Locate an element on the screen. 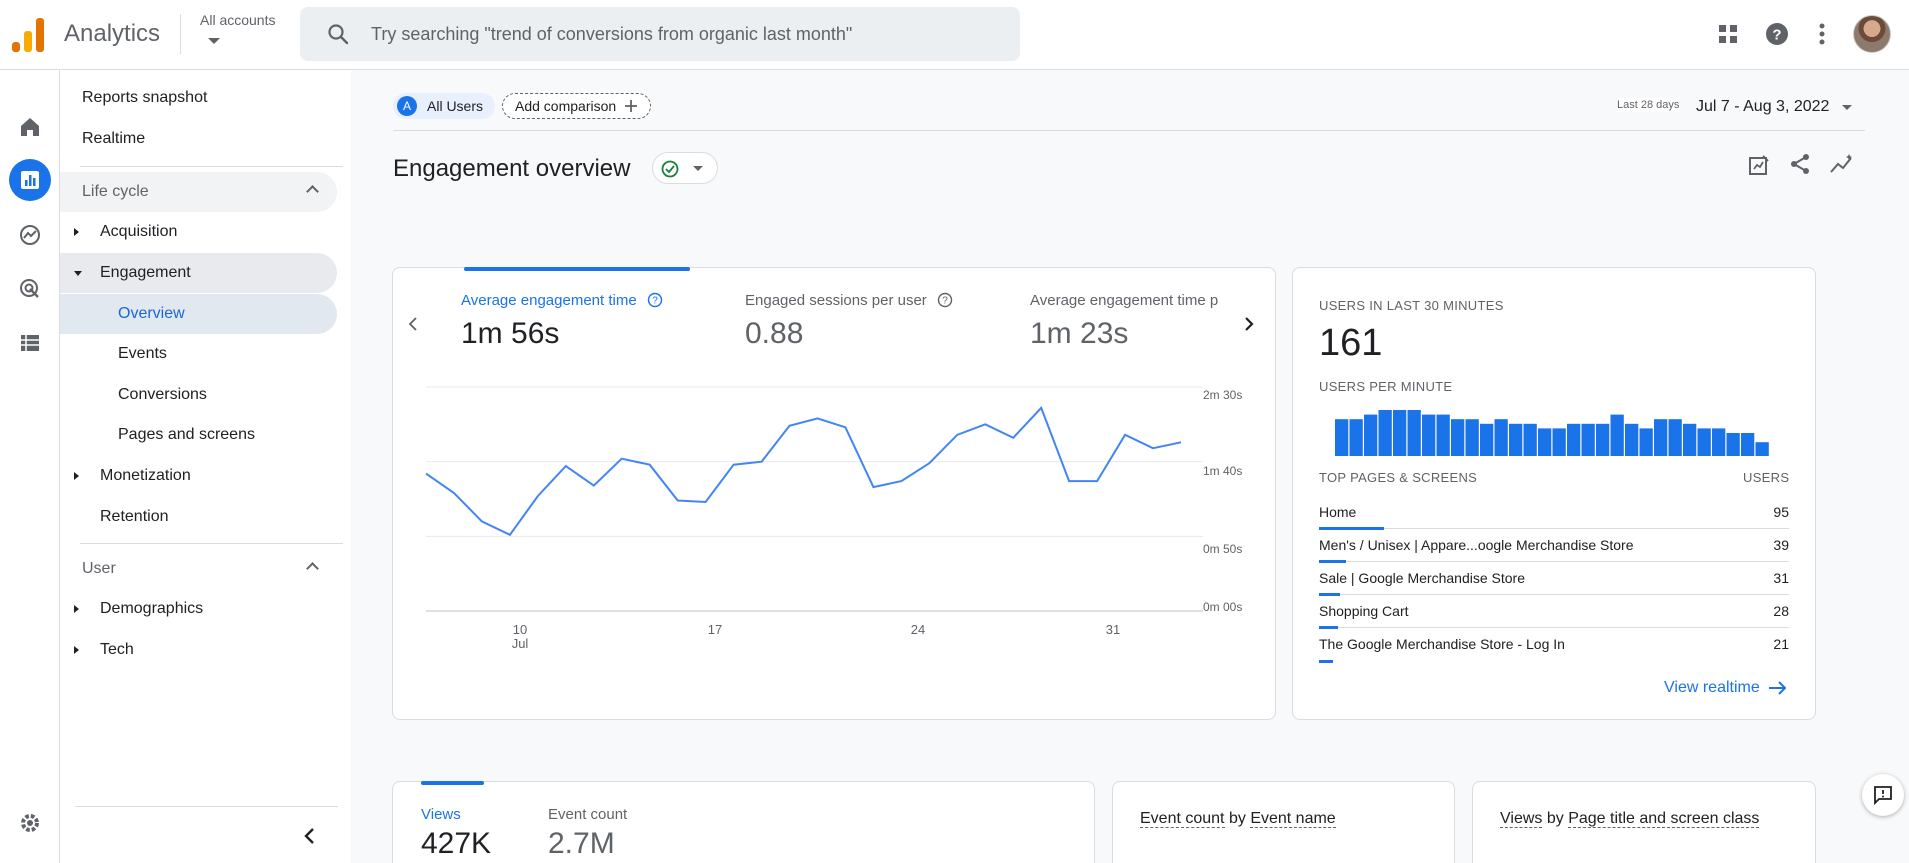 Image resolution: width=1909 pixels, height=863 pixels. dimension-selector: Event name is located at coordinates (1293, 819).